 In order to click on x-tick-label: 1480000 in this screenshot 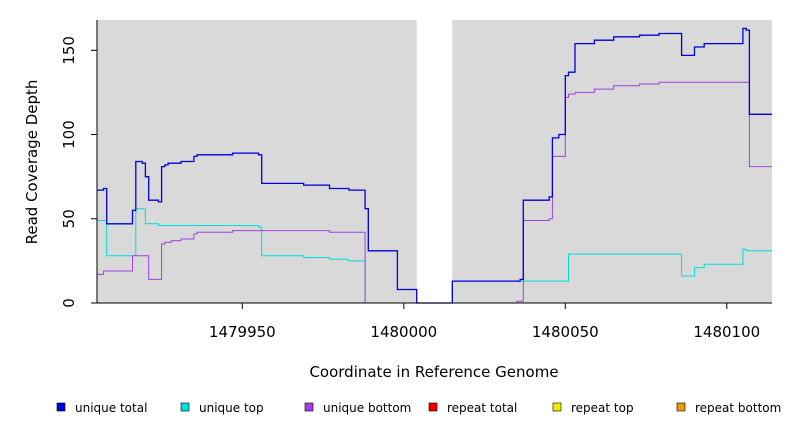, I will do `click(403, 332)`.